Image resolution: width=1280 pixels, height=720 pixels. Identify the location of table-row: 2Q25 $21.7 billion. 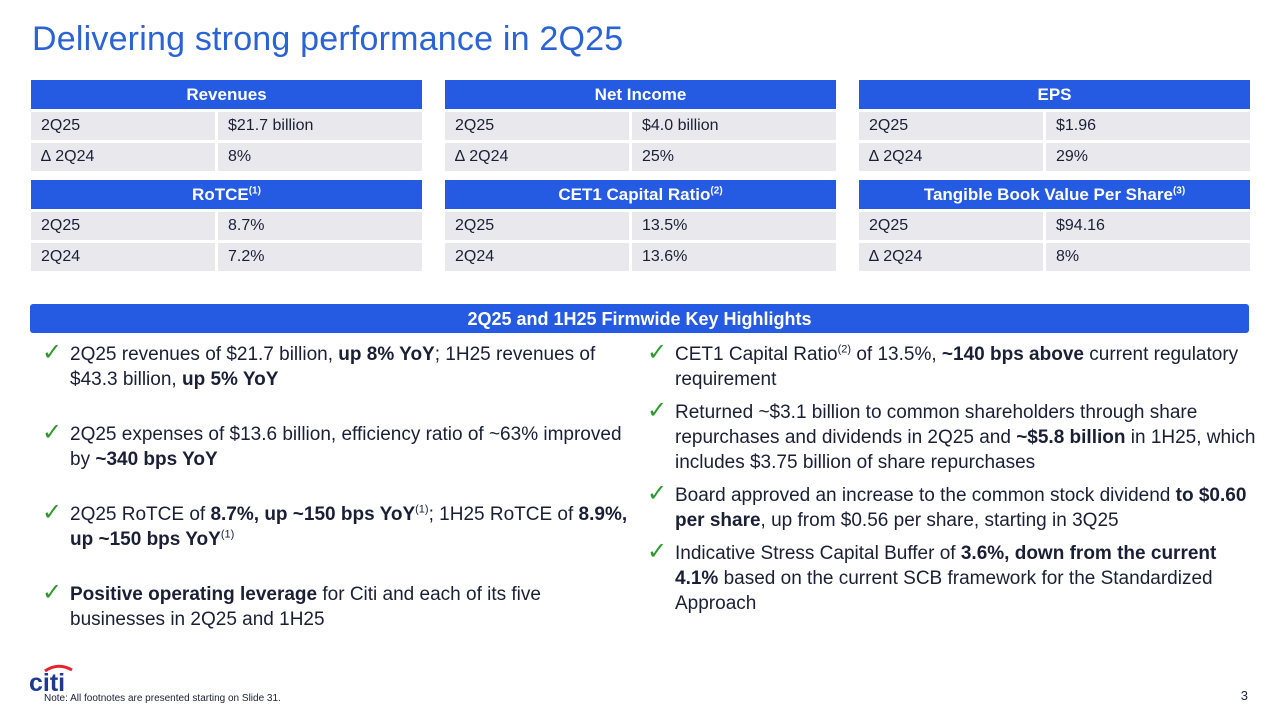
(226, 127).